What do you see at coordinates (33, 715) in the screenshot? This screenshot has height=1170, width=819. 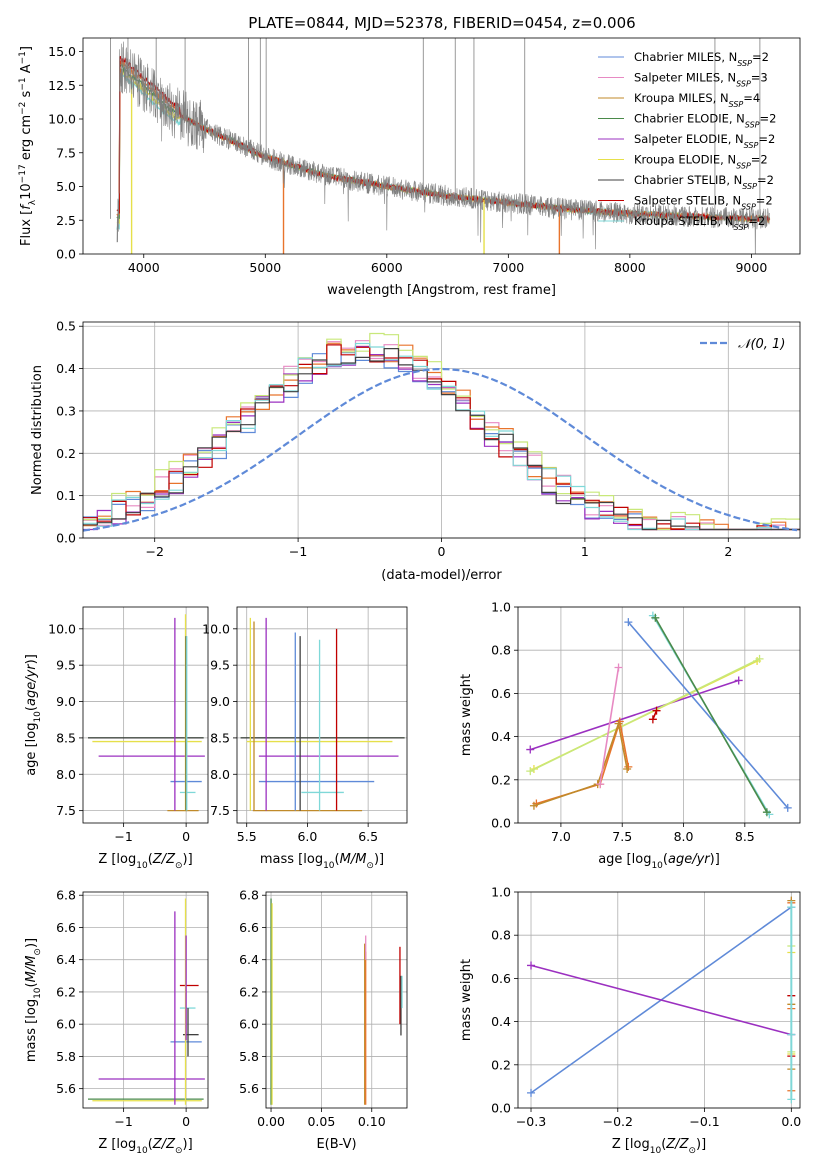 I see `y-axis-label: age [log10(age/yr)]` at bounding box center [33, 715].